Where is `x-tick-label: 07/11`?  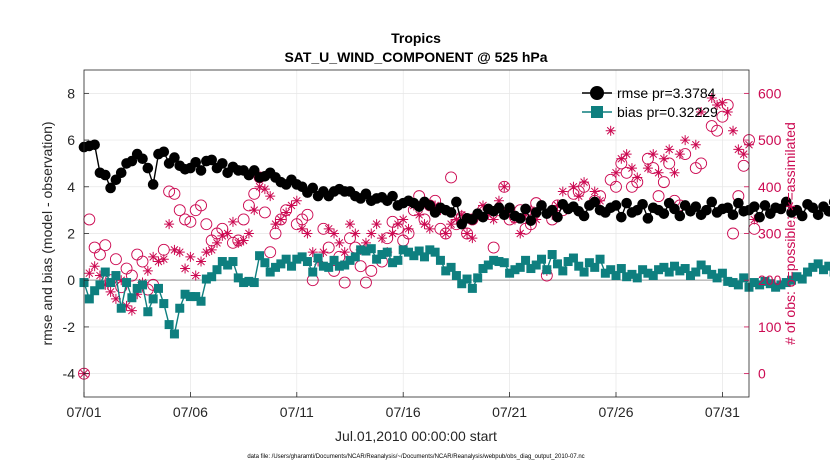 x-tick-label: 07/11 is located at coordinates (297, 412).